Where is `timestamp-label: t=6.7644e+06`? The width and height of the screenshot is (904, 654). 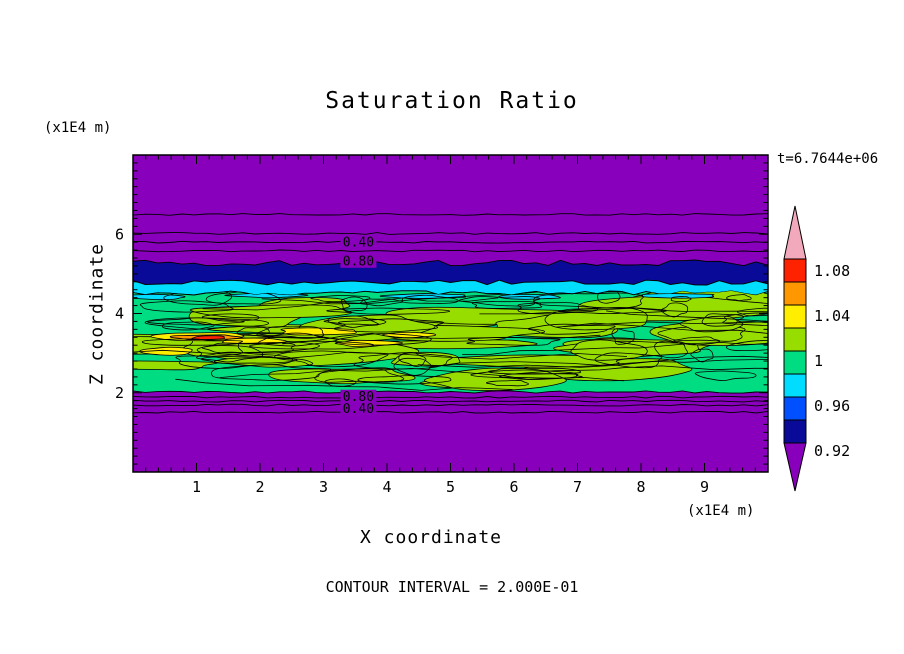
timestamp-label: t=6.7644e+06 is located at coordinates (828, 159).